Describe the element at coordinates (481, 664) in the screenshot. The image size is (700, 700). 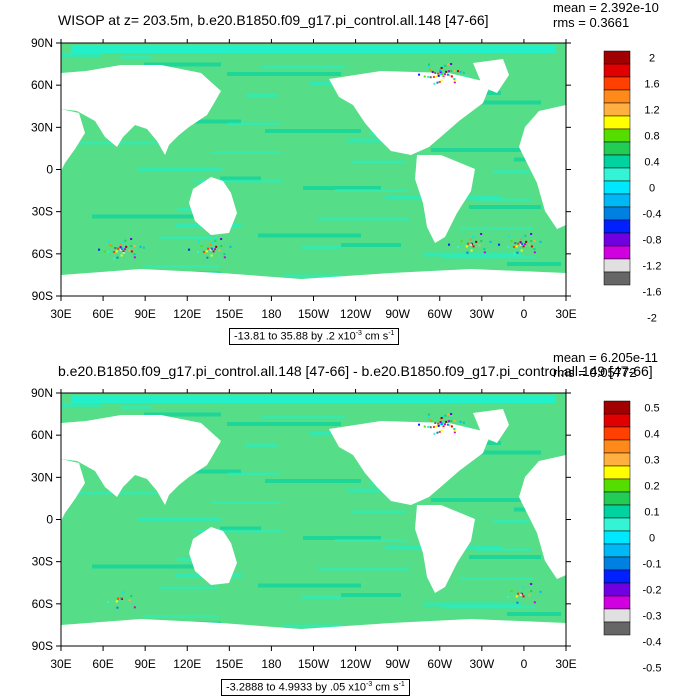
I see `x-tick-label: 30W` at that location.